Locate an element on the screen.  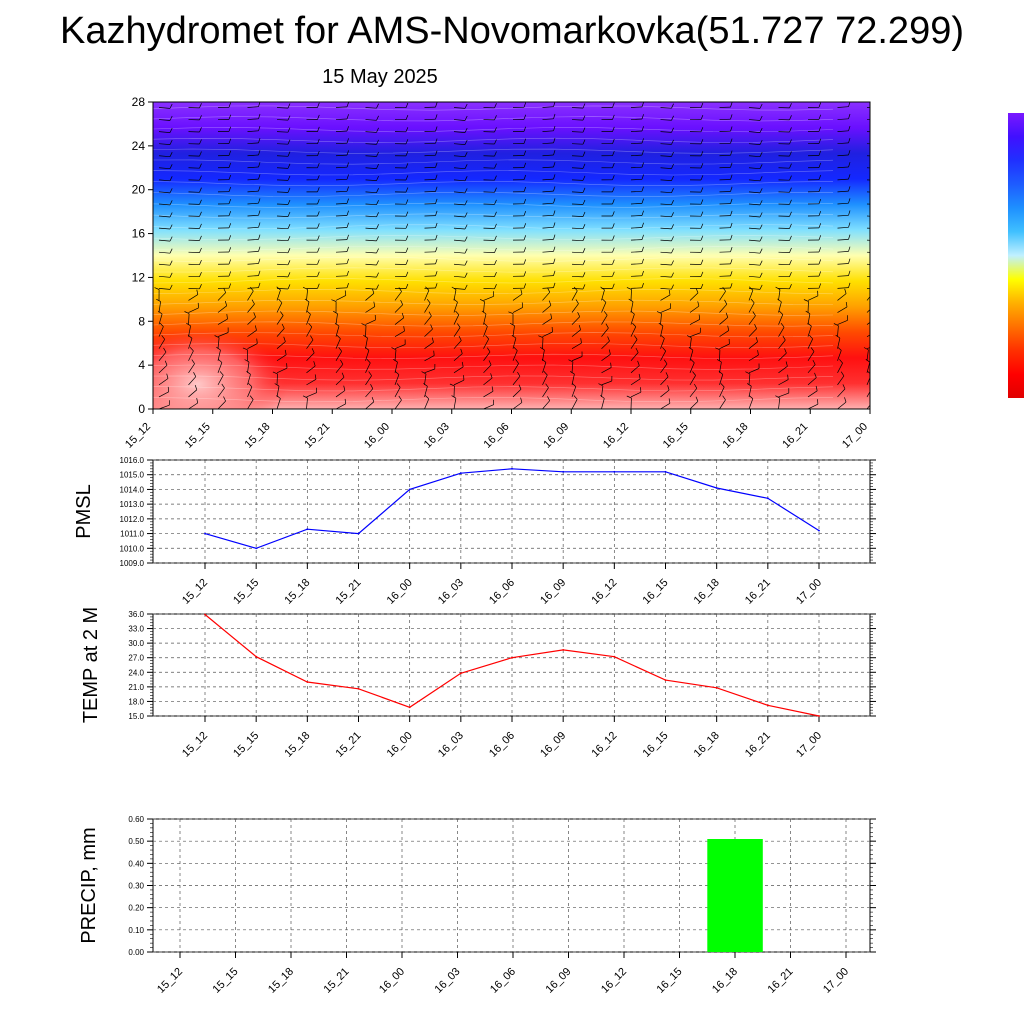
x-tick-label: 16_21 is located at coordinates (758, 745).